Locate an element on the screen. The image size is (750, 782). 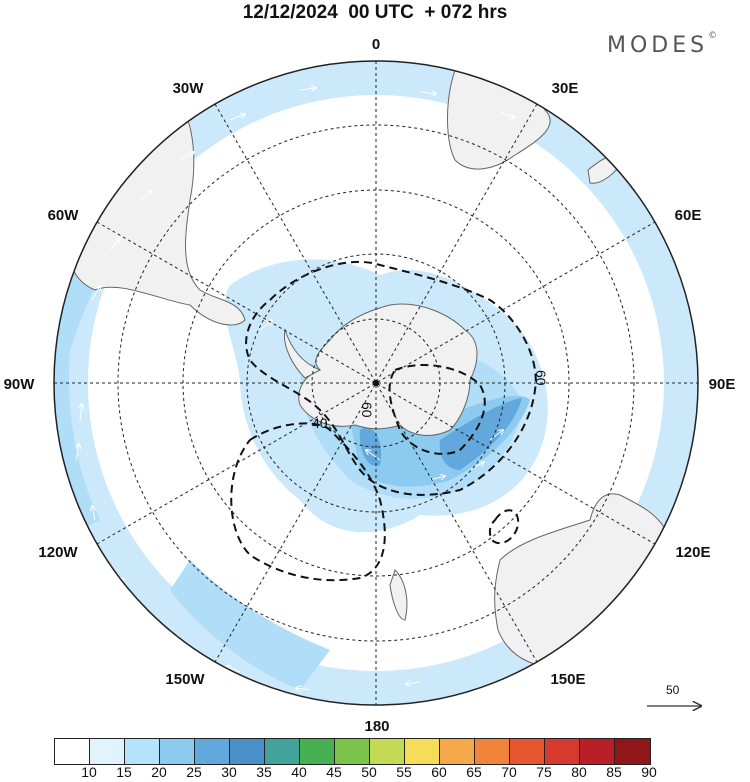
lon-label-90e: 90E is located at coordinates (722, 384).